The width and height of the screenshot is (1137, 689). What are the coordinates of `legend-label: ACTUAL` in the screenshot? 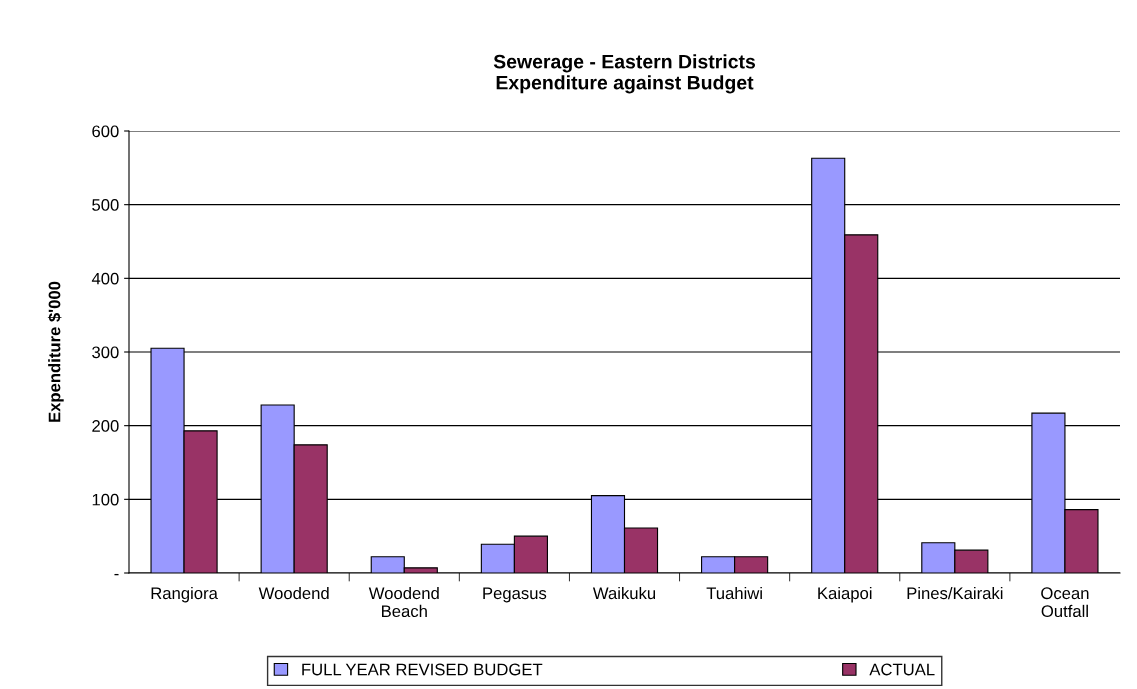 It's located at (902, 669).